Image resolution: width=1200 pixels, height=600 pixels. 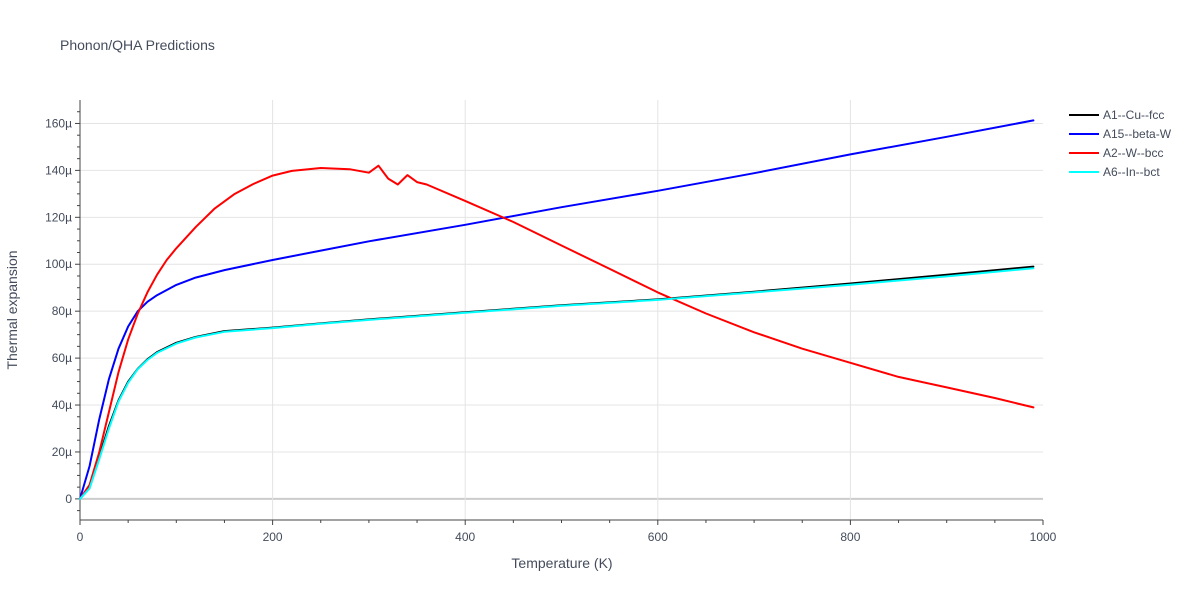 I want to click on x-tick-label: 0, so click(x=80, y=537).